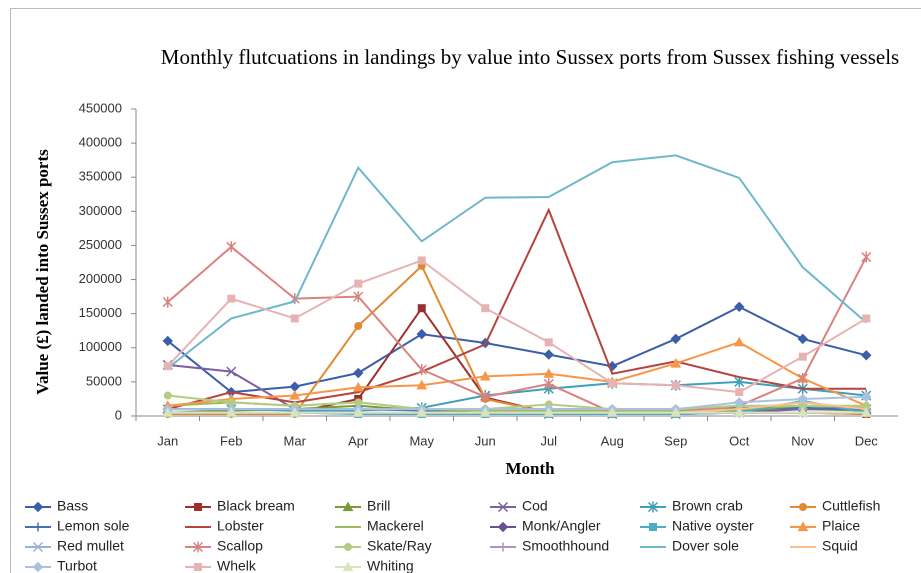  What do you see at coordinates (100, 244) in the screenshot?
I see `y-tick-label: 250000` at bounding box center [100, 244].